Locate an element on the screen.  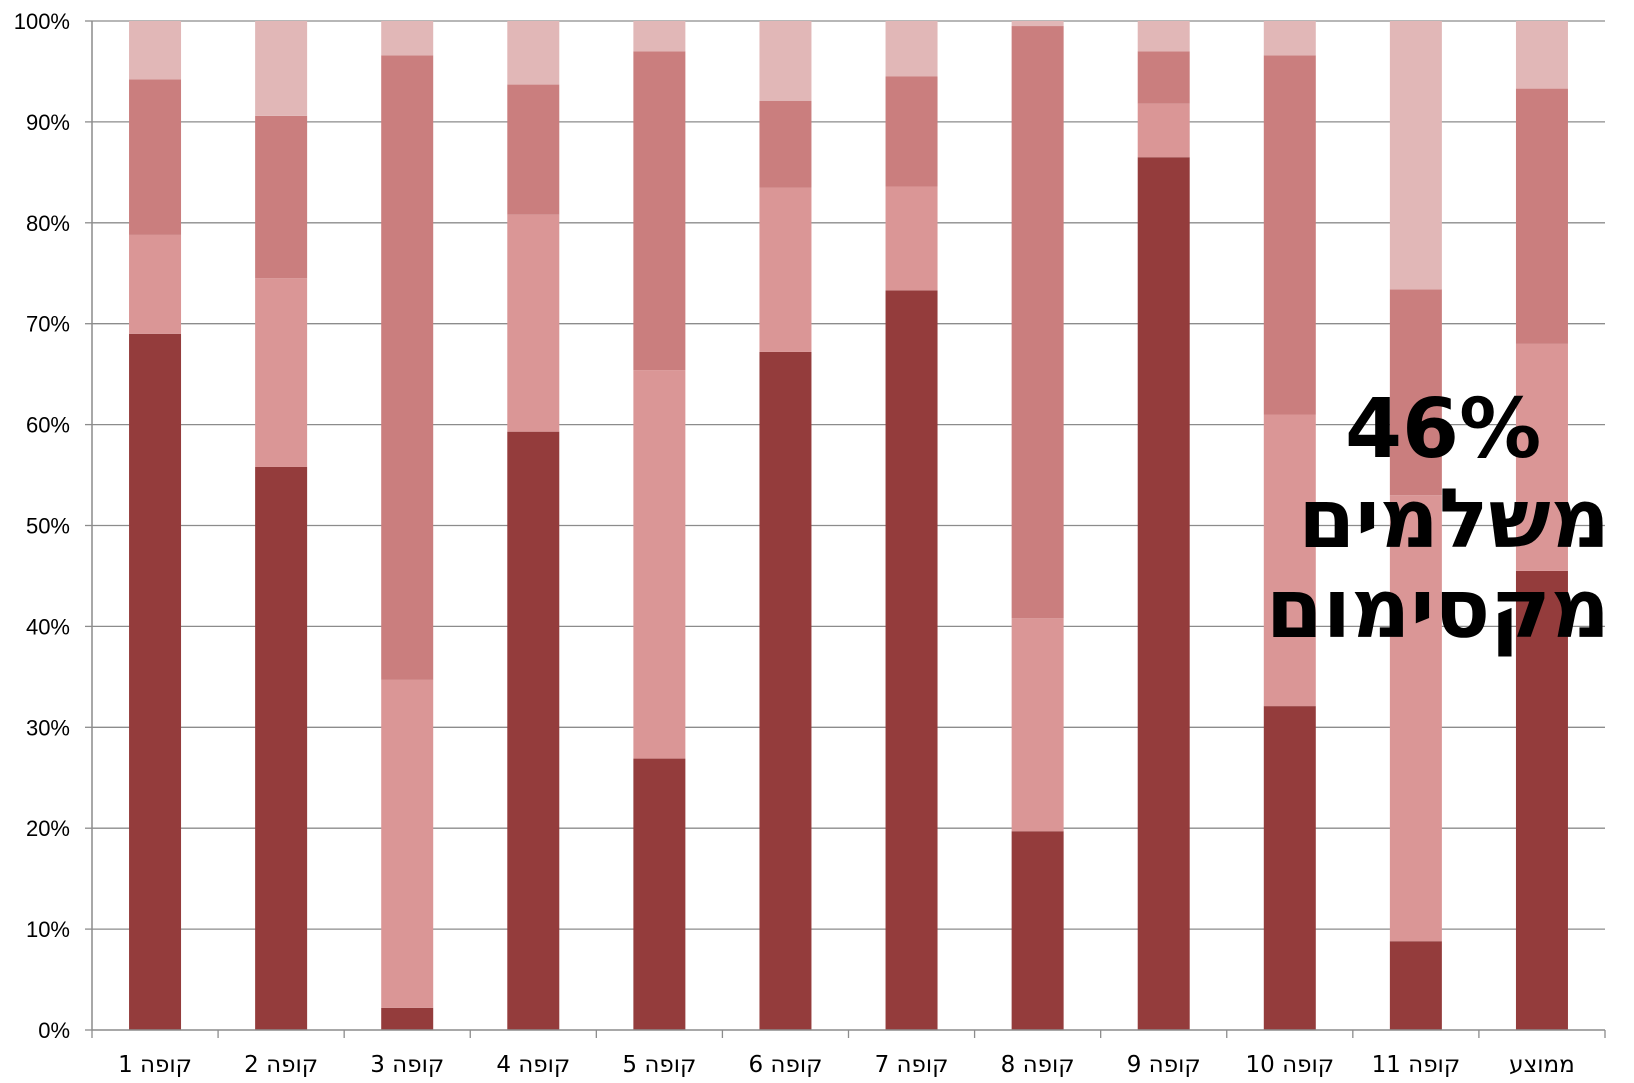
y-tick-label: 80% is located at coordinates (48, 223).